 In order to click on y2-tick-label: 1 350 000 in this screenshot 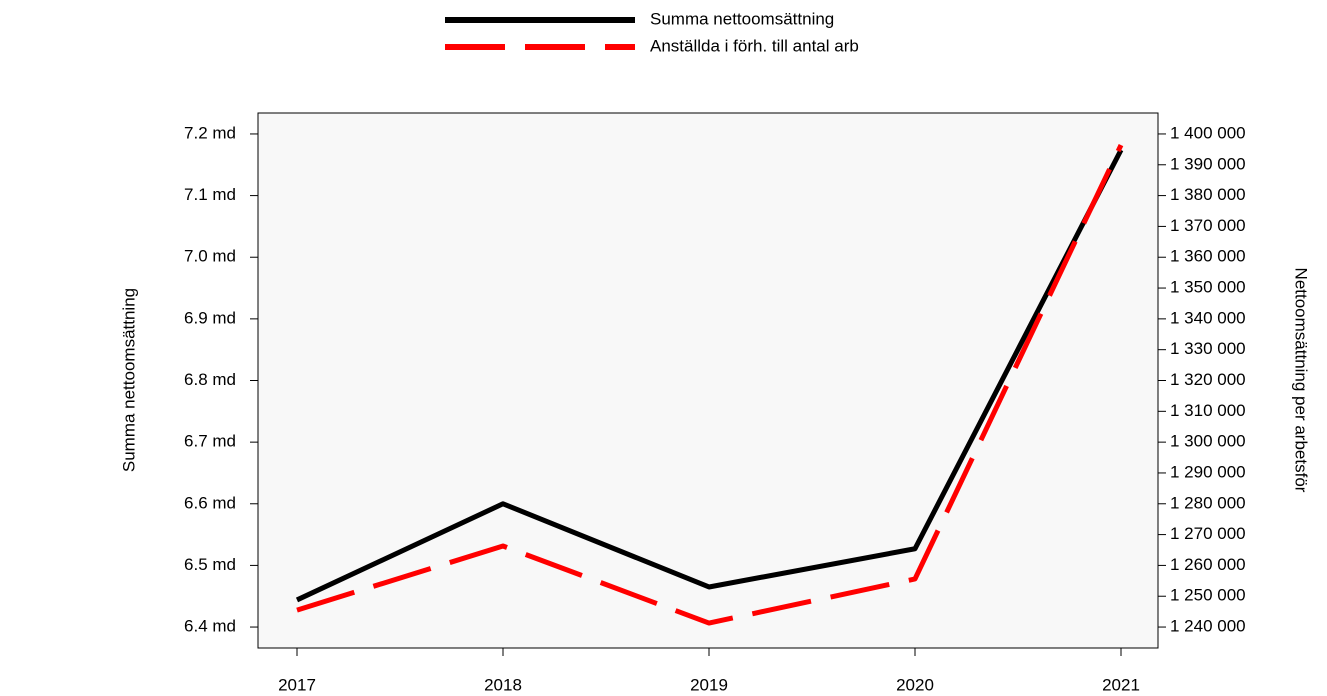, I will do `click(1208, 287)`.